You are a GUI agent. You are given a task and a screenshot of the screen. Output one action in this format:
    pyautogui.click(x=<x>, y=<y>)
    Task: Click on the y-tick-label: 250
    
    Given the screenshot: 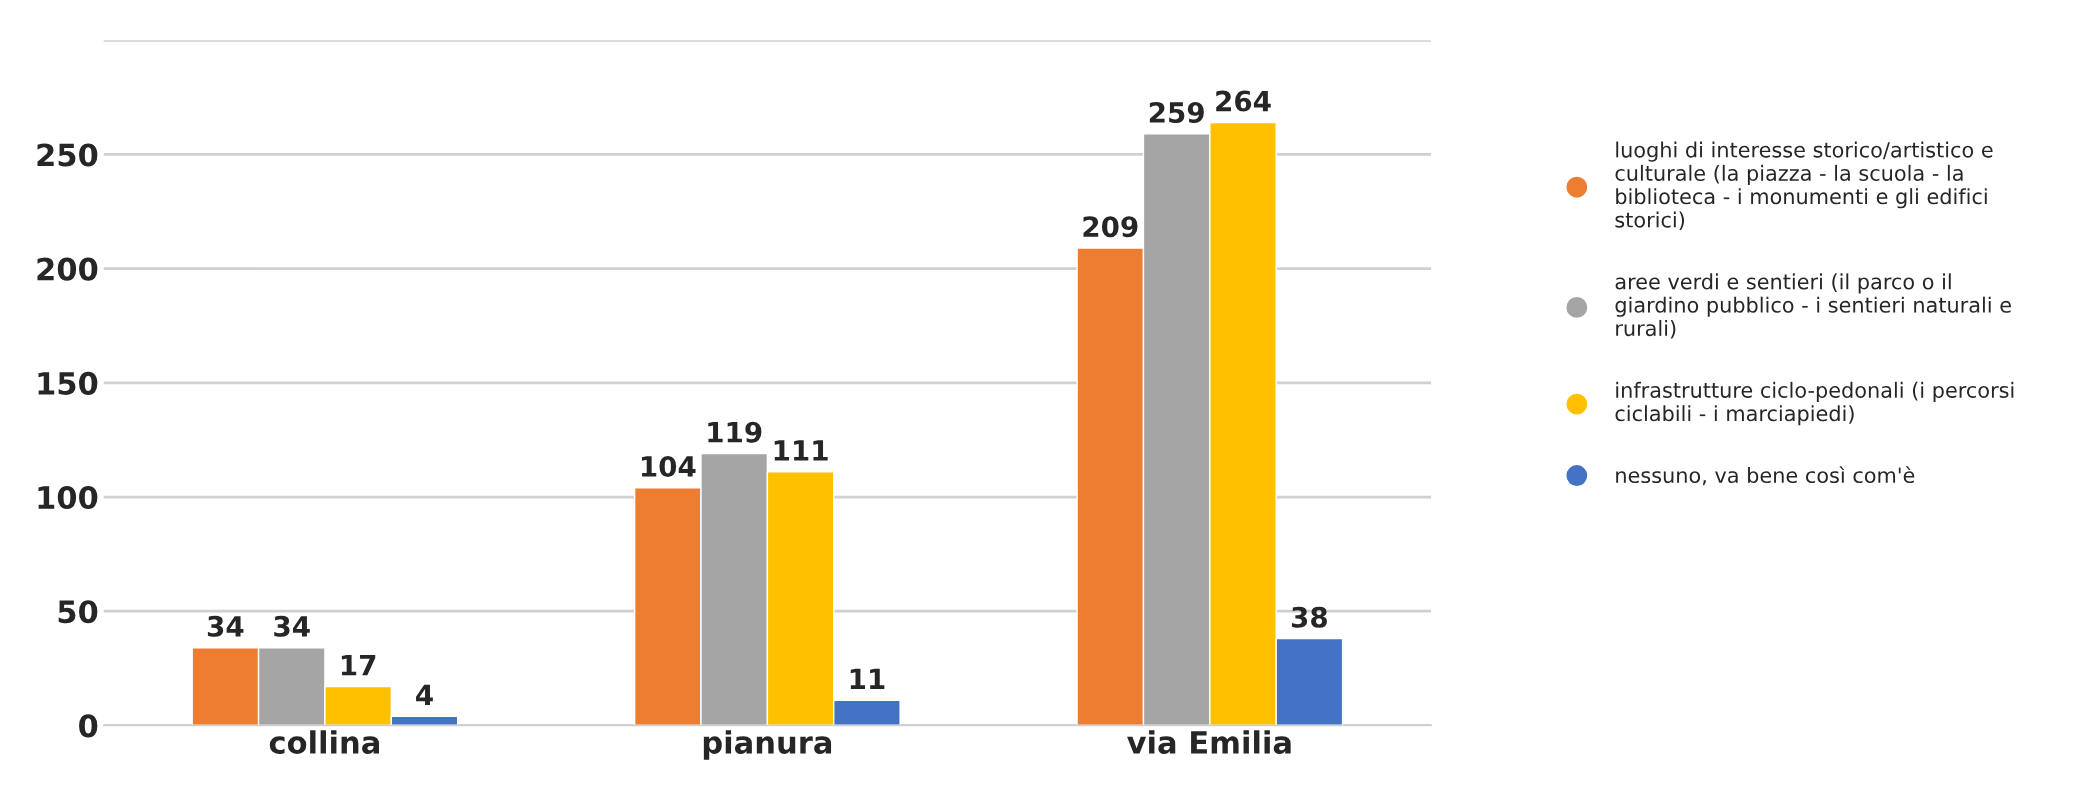 What is the action you would take?
    pyautogui.click(x=67, y=155)
    